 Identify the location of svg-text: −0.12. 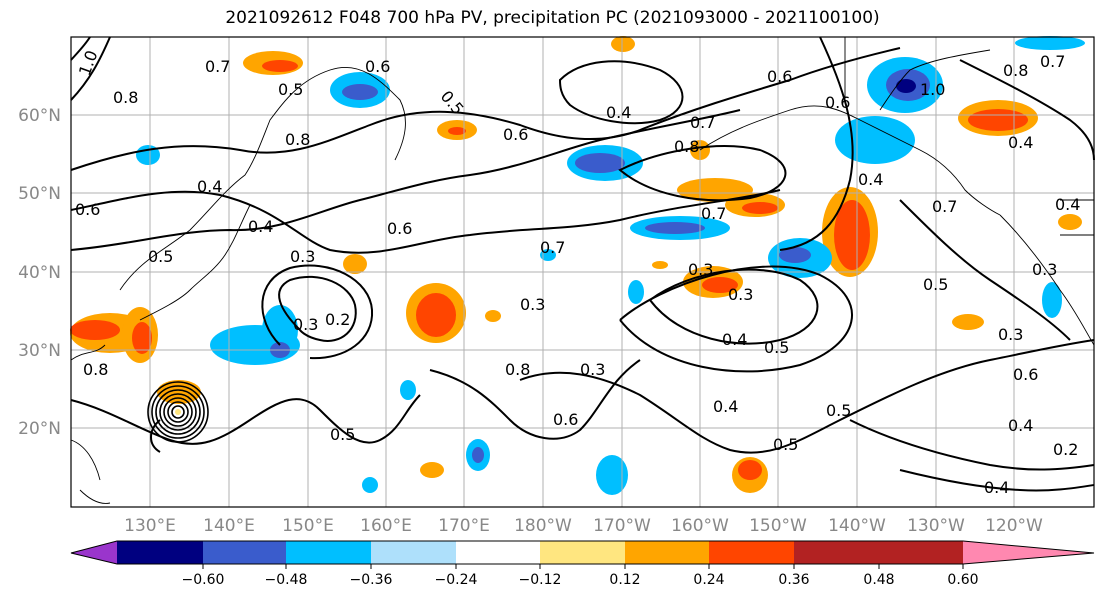
(540, 580).